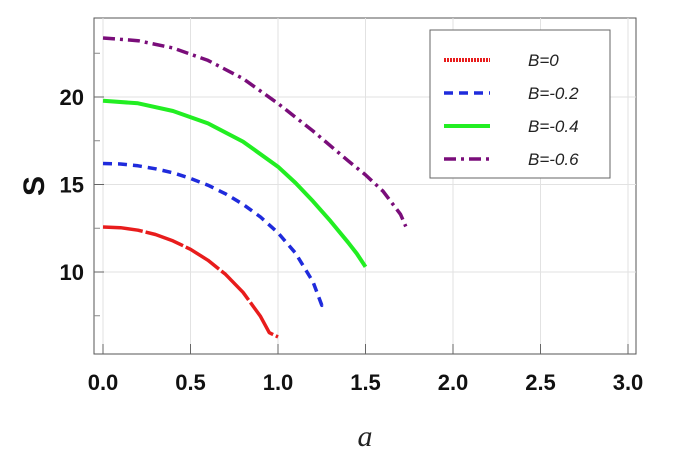 This screenshot has height=471, width=700. What do you see at coordinates (543, 60) in the screenshot?
I see `legend-label-0: B=0` at bounding box center [543, 60].